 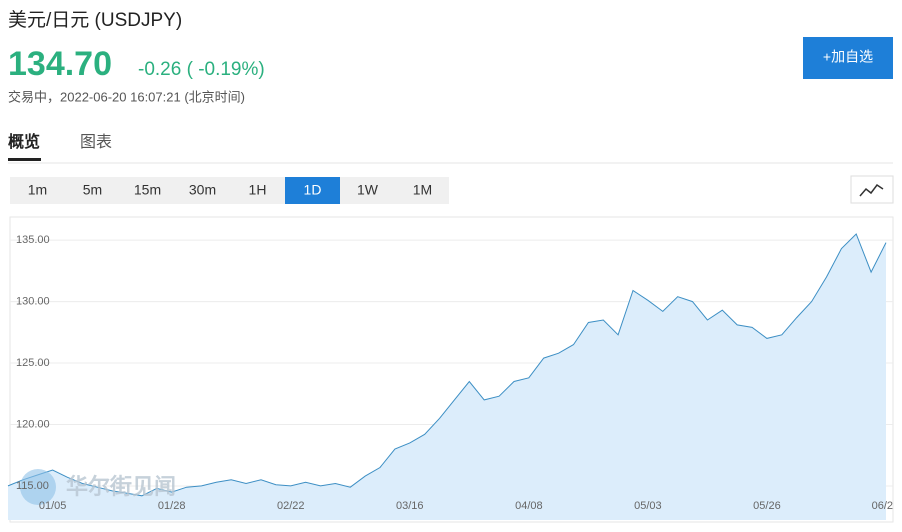 I want to click on watermark-logo, so click(x=38, y=487).